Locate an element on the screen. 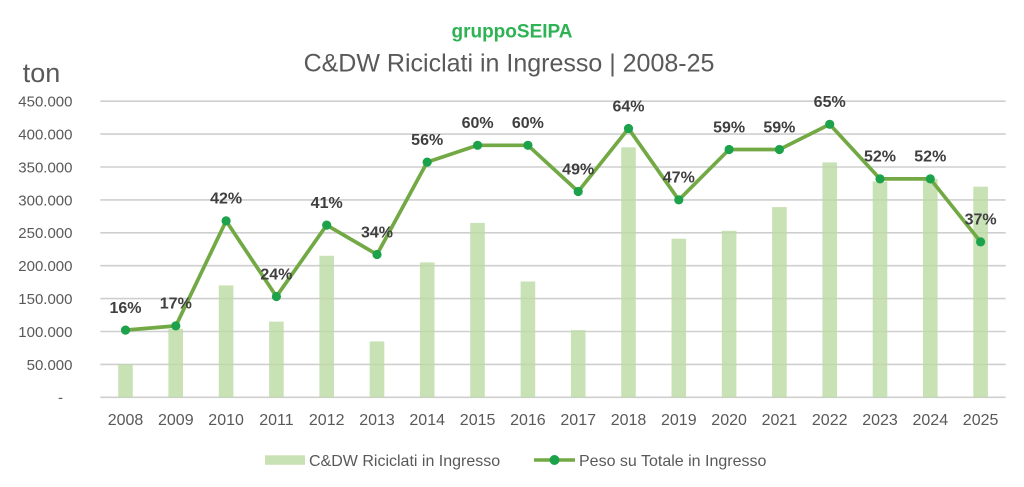 The width and height of the screenshot is (1024, 487). svg-text: 65% is located at coordinates (830, 102).